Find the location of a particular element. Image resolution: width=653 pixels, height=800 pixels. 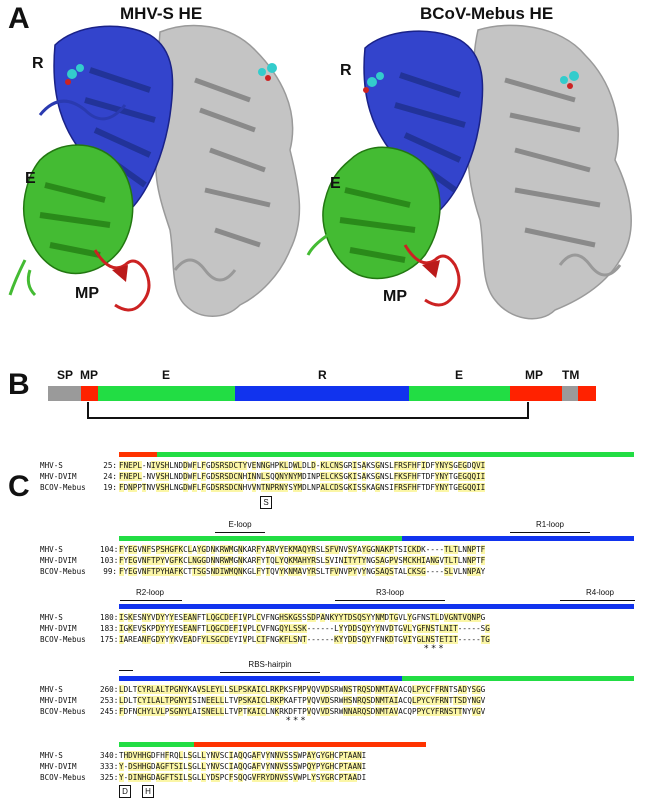

segment-tail is located at coordinates (587, 393).